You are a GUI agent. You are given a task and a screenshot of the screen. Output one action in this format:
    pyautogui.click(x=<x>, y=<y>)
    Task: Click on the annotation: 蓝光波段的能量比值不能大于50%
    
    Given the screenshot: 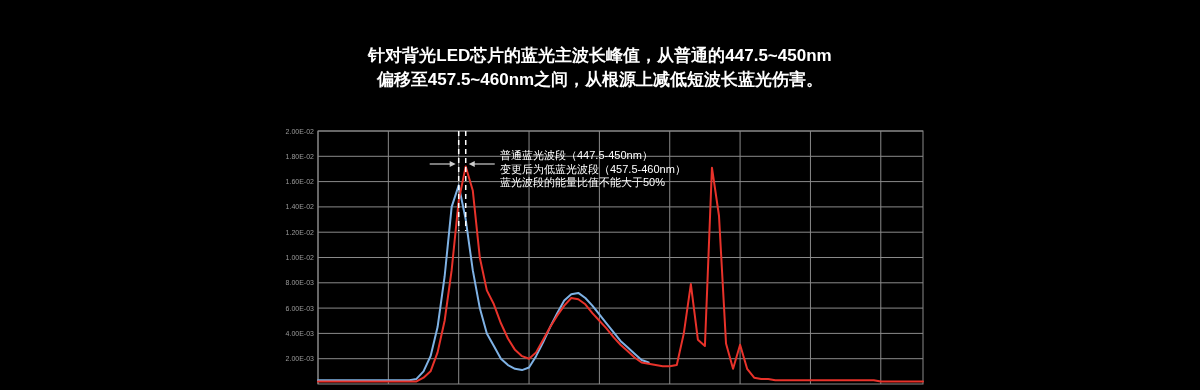 What is the action you would take?
    pyautogui.click(x=583, y=182)
    